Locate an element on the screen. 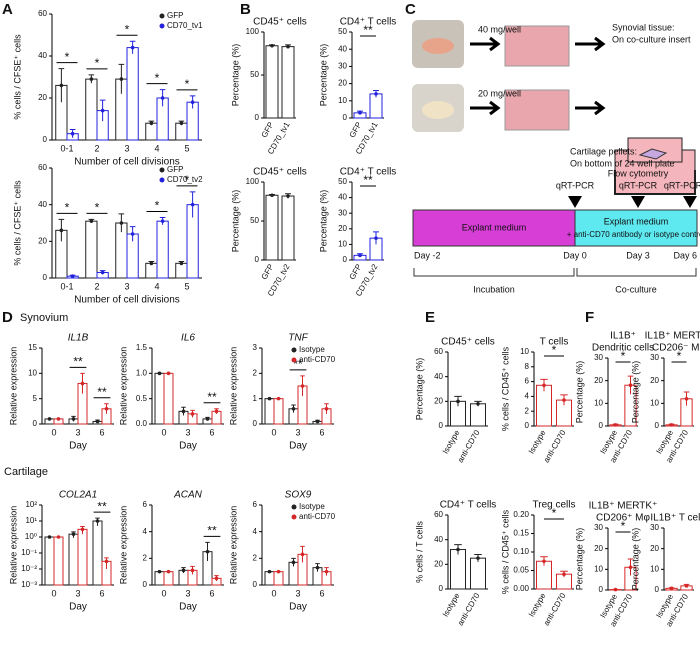 The image size is (700, 646). x-tick-label: GFP is located at coordinates (268, 272).